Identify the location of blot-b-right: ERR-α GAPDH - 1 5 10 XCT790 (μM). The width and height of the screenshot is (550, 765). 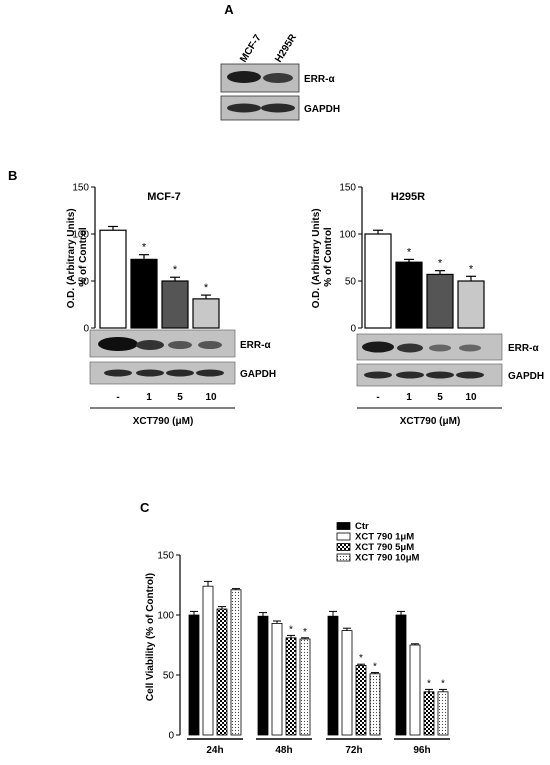
(450, 380).